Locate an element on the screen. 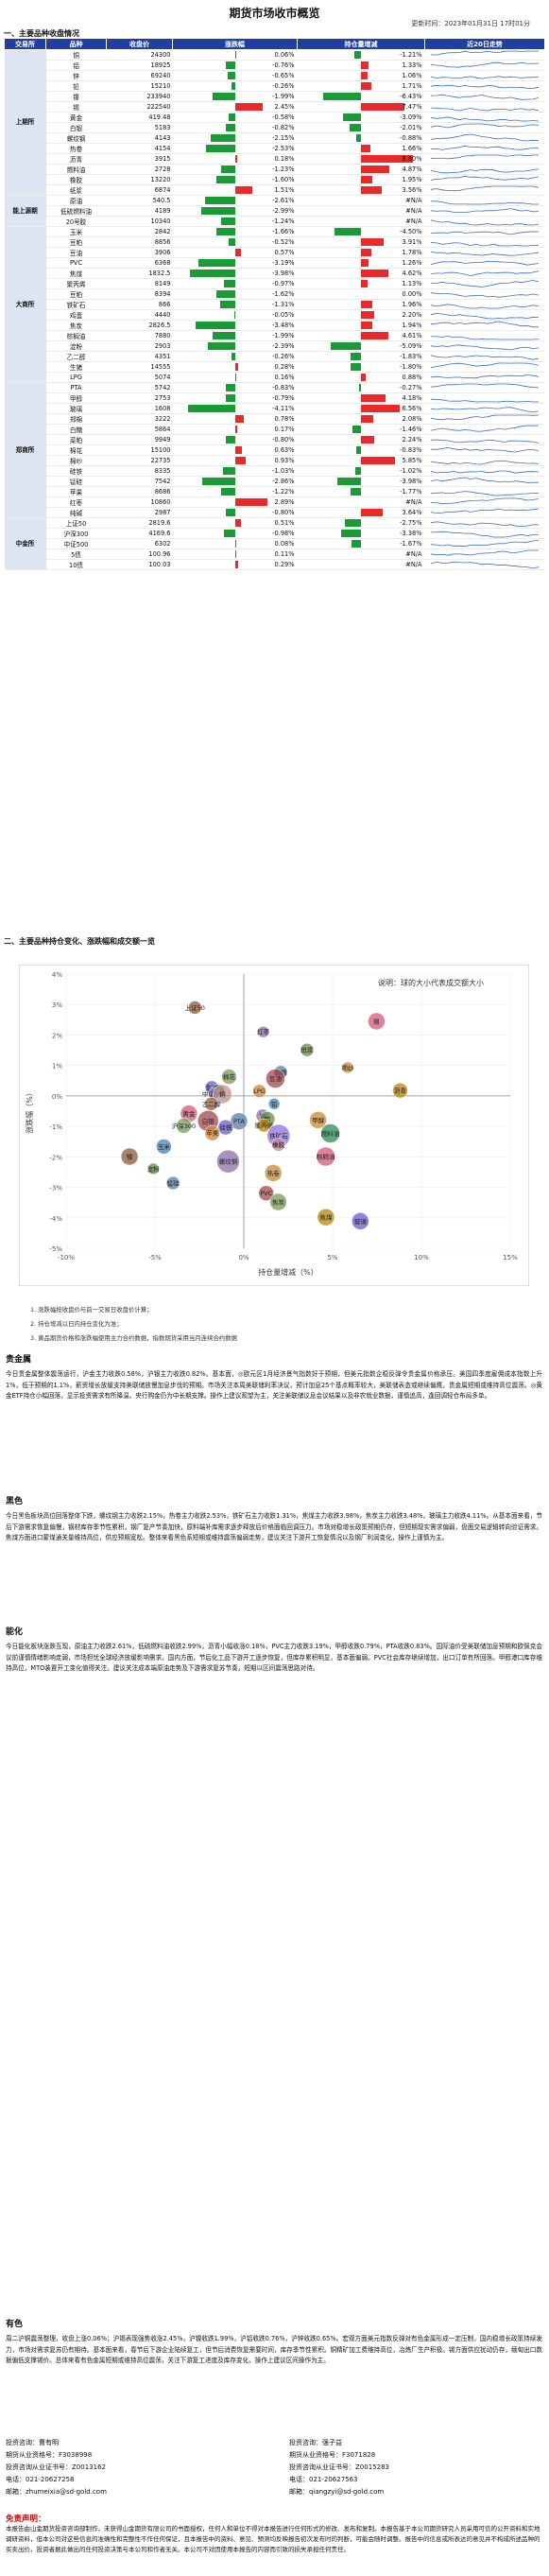 This screenshot has width=549, height=2576. col-exchange: 交易所 is located at coordinates (25, 44).